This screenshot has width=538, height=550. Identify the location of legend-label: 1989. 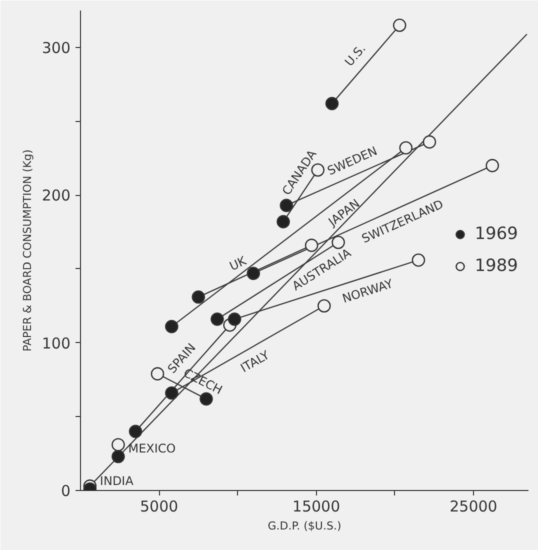
(496, 266).